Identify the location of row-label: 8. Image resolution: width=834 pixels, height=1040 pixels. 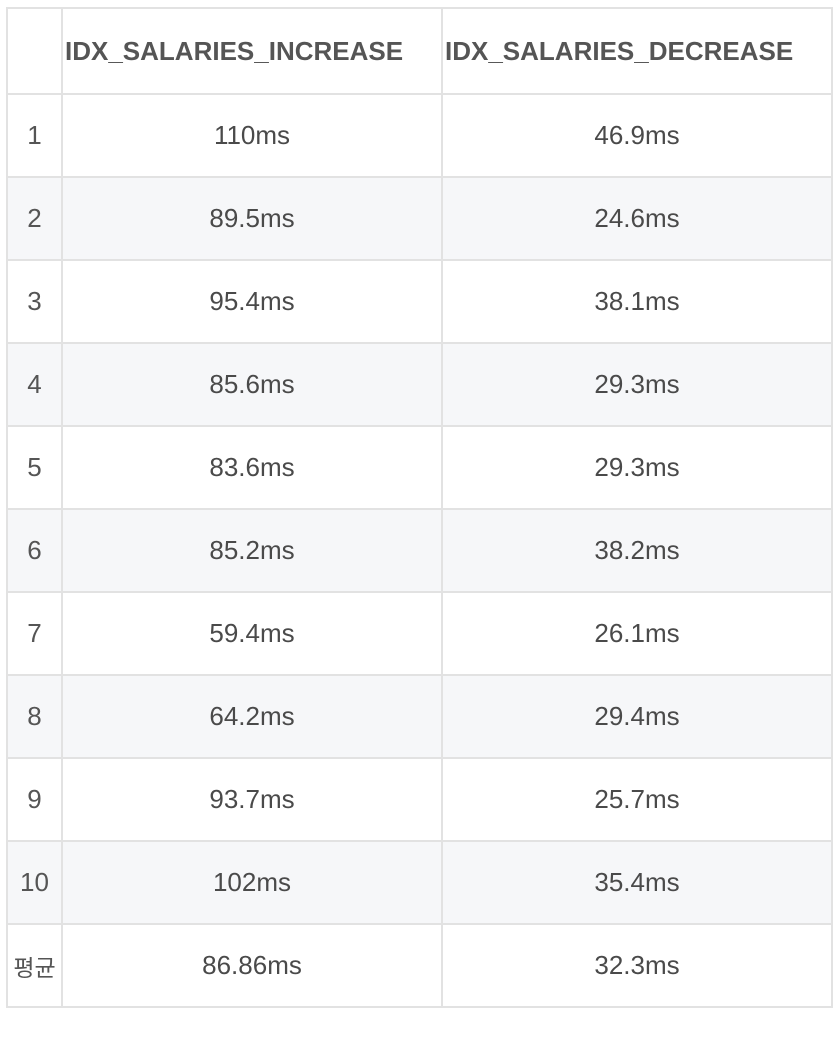
(34, 716).